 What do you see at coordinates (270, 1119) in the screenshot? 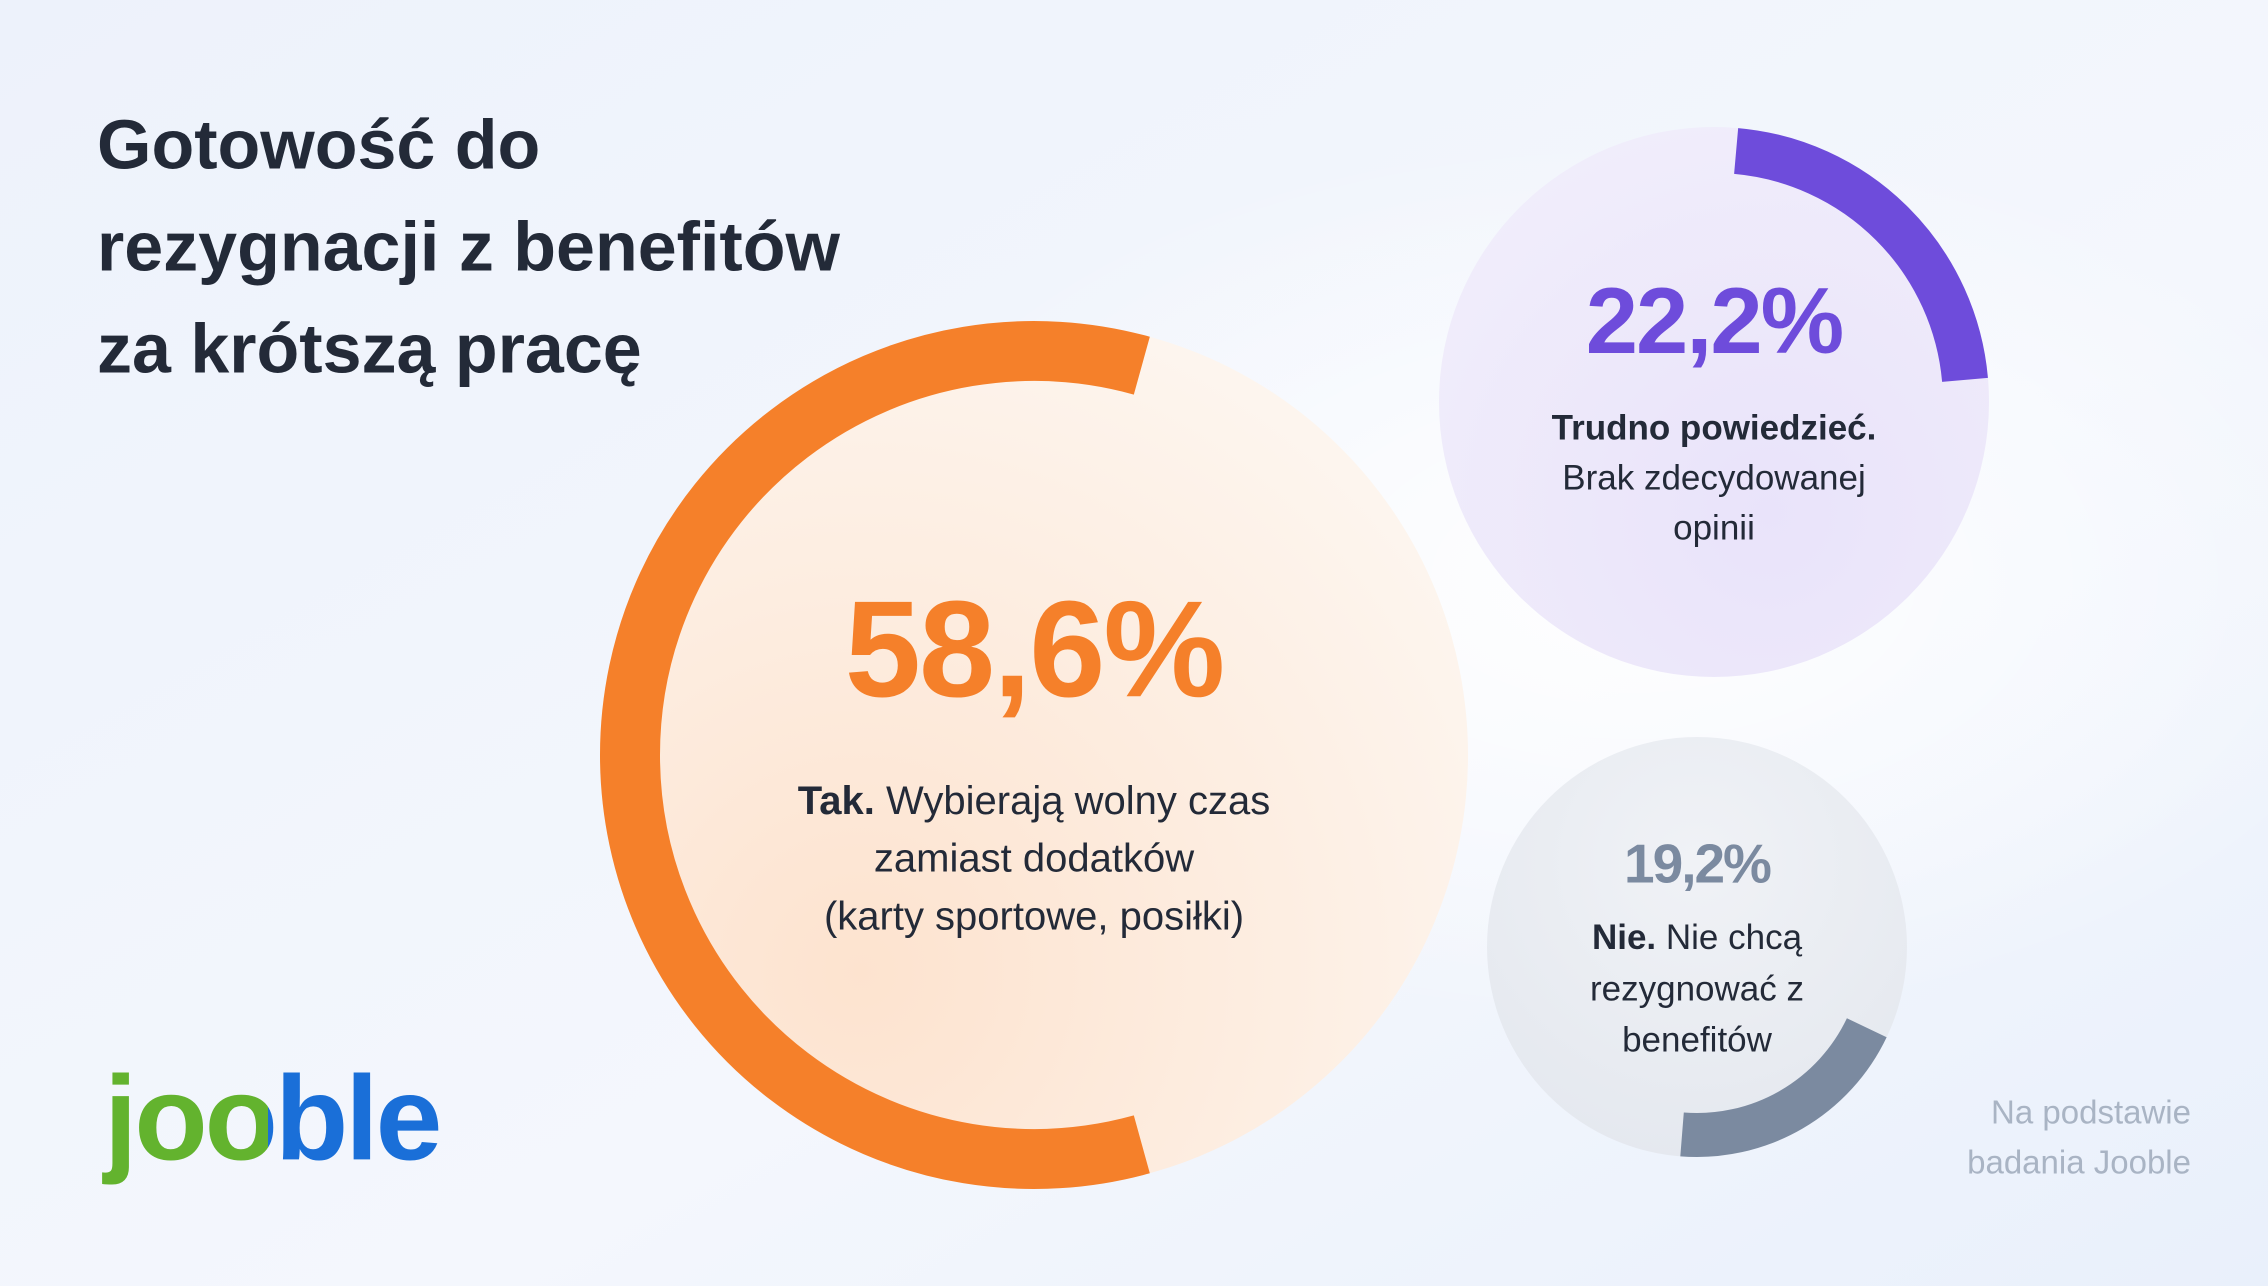
I see `logo: jooble` at bounding box center [270, 1119].